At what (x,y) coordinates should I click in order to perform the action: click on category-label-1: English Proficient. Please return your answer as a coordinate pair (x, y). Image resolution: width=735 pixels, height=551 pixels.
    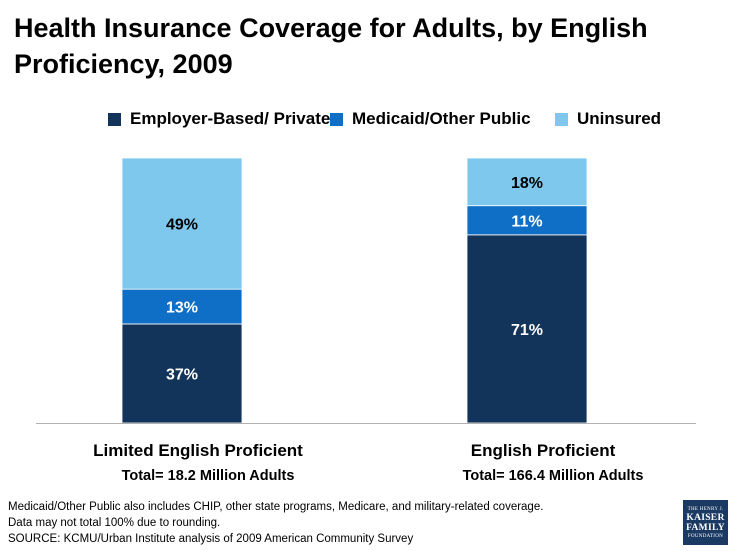
    Looking at the image, I should click on (543, 450).